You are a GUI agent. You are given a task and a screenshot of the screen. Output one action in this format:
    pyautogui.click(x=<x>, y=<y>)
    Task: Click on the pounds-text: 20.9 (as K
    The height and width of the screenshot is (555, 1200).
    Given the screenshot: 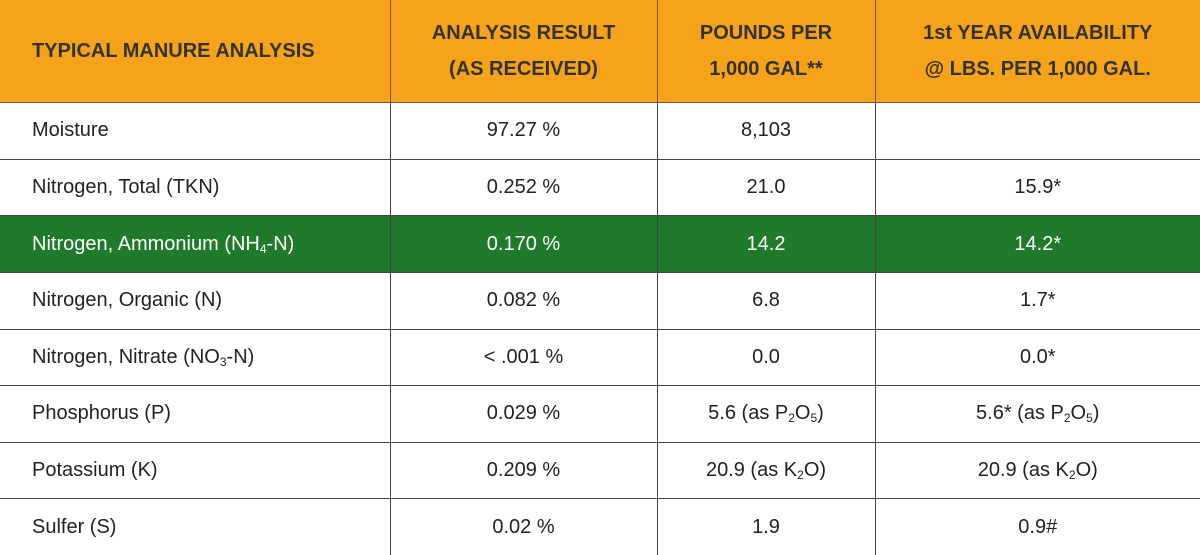 What is the action you would take?
    pyautogui.click(x=751, y=470)
    